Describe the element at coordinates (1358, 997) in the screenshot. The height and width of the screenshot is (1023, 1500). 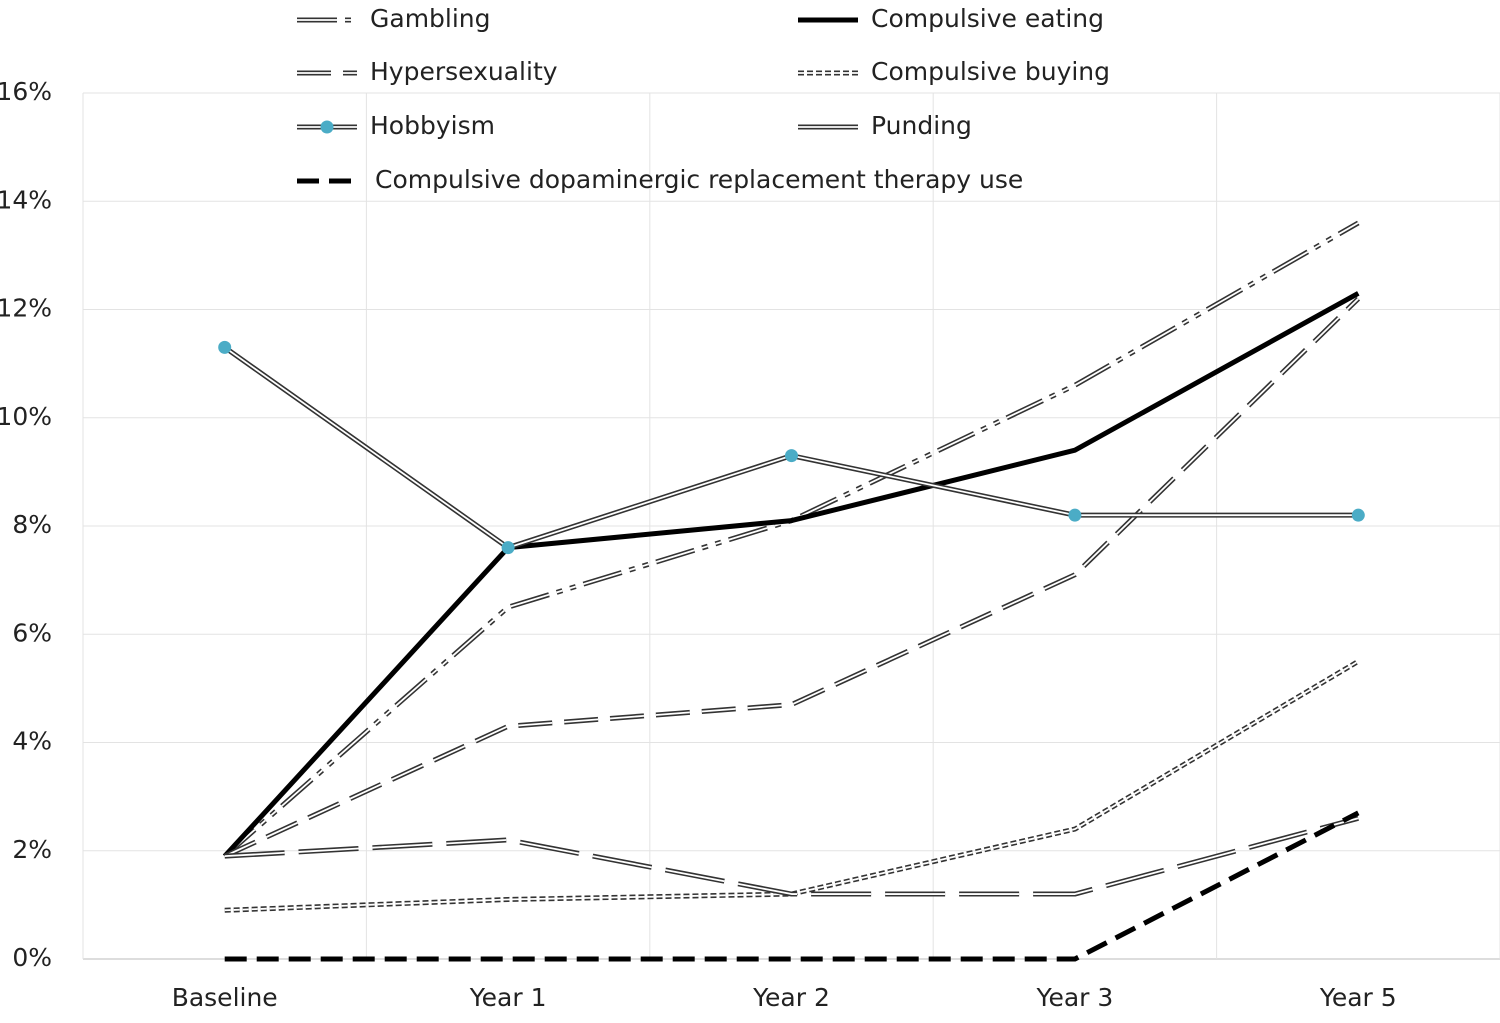
I see `x-tick-label: Year 5` at that location.